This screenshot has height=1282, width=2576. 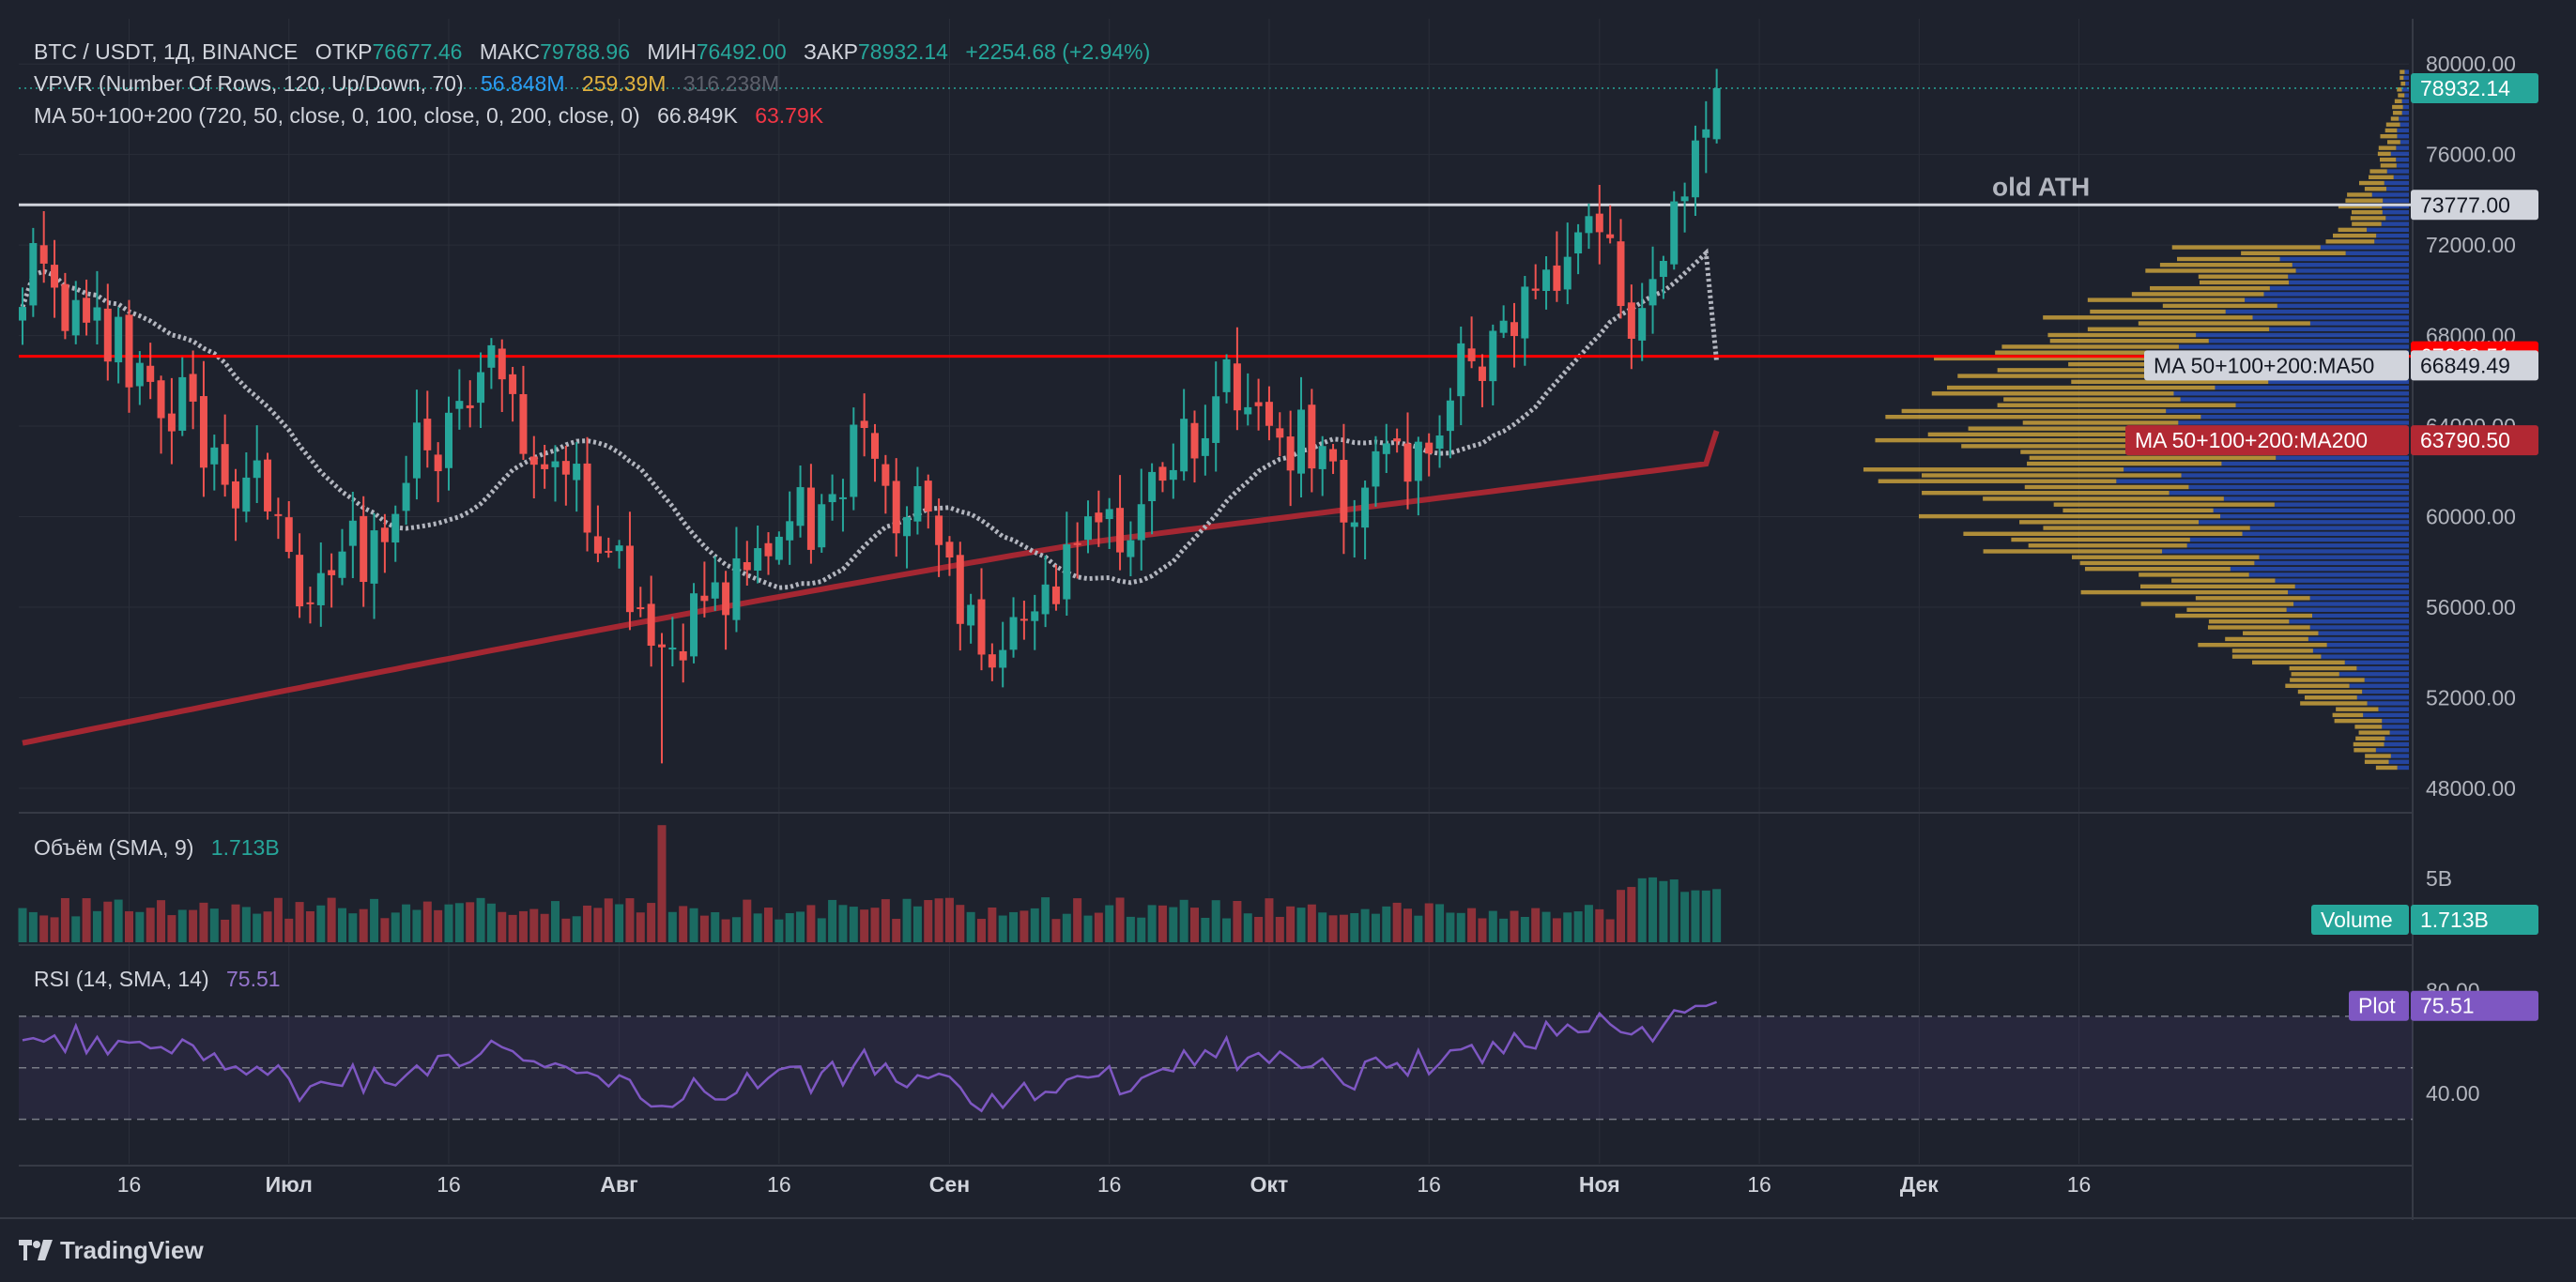 What do you see at coordinates (2379, 1006) in the screenshot?
I see `rsi-side-label-bg` at bounding box center [2379, 1006].